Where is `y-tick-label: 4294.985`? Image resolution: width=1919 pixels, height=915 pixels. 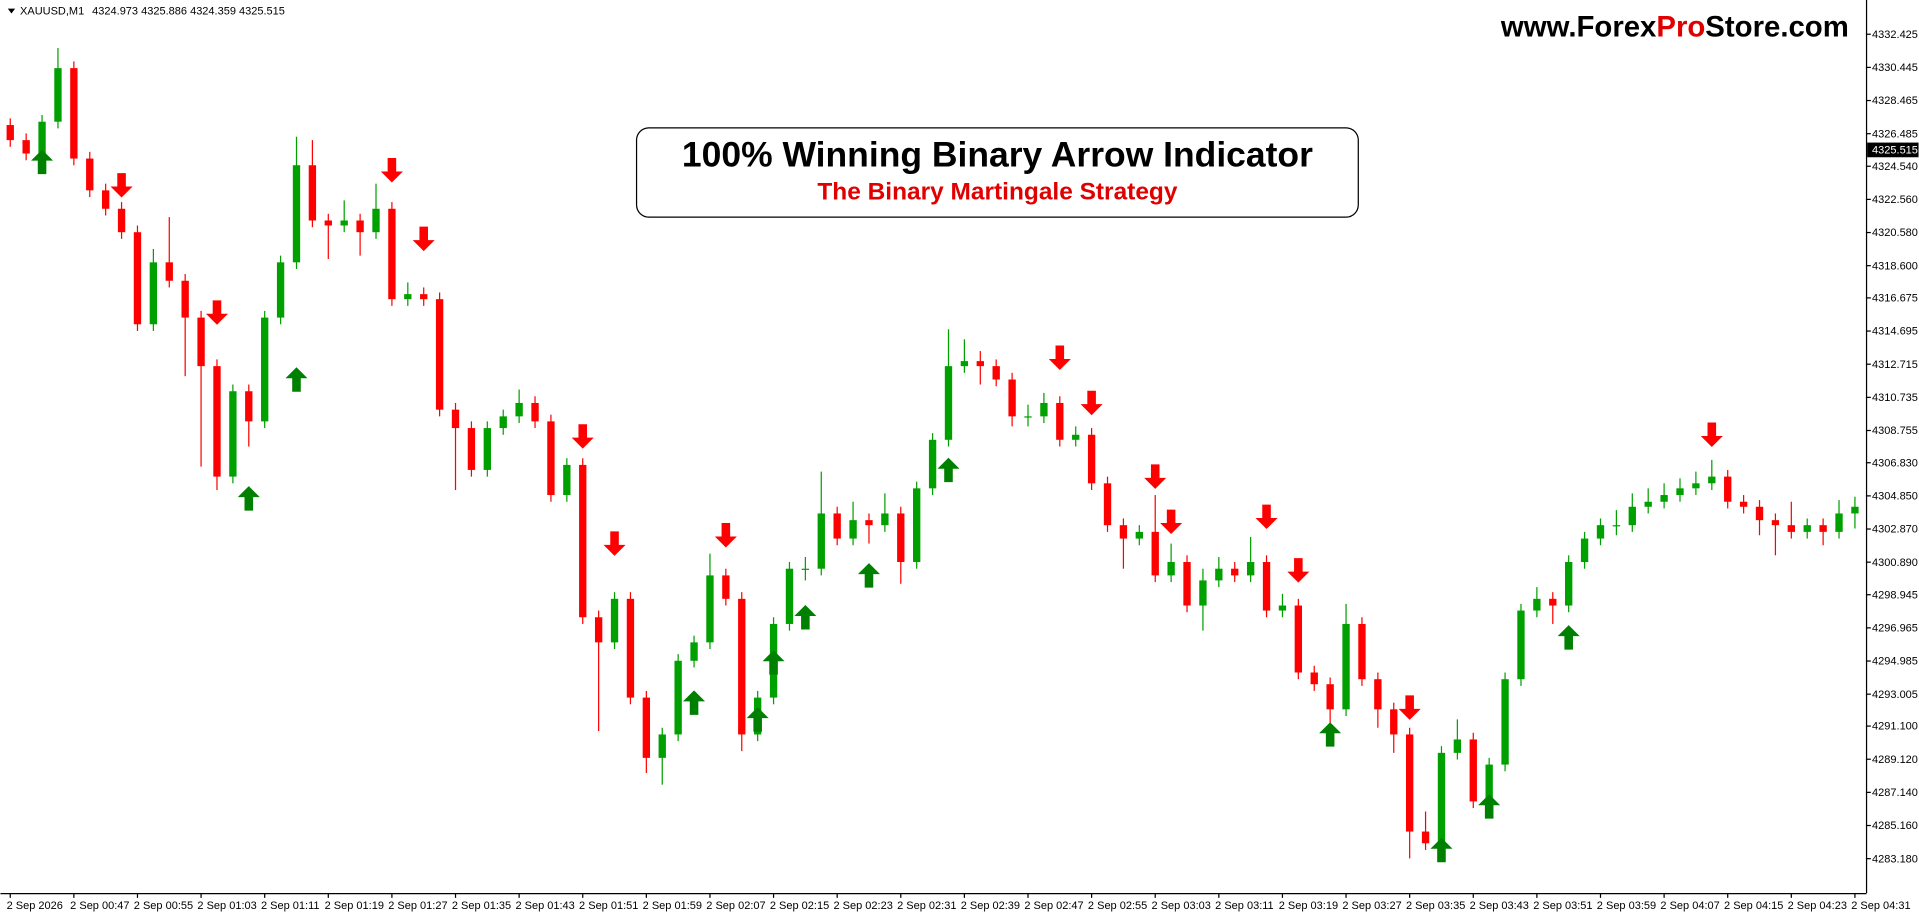 y-tick-label: 4294.985 is located at coordinates (1895, 662).